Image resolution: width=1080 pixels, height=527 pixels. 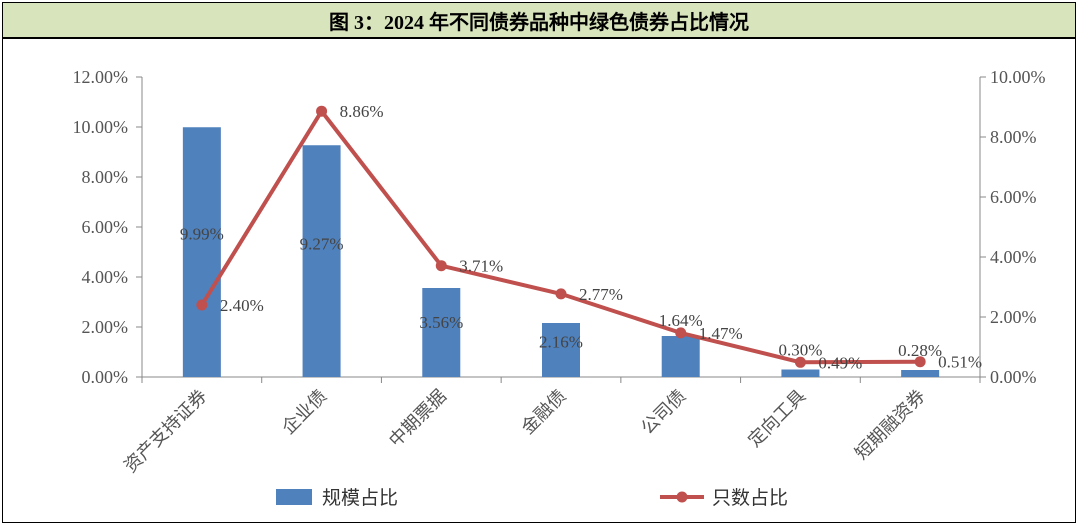 What do you see at coordinates (1013, 317) in the screenshot?
I see `right-tick-label: 2.00%` at bounding box center [1013, 317].